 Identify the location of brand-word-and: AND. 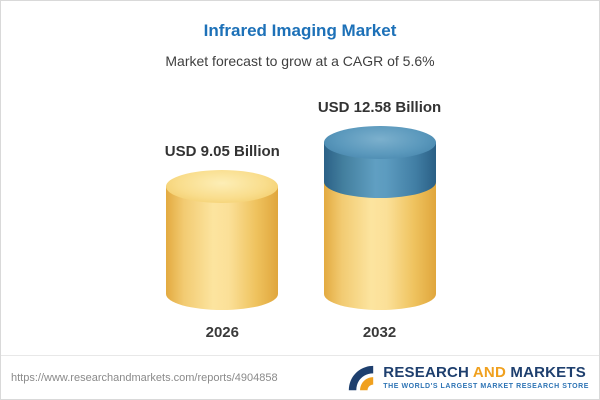
(489, 372).